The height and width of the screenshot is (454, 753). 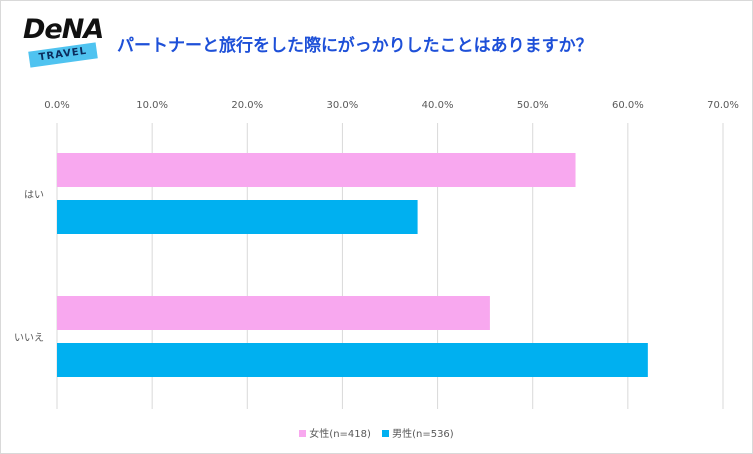 I want to click on dena-travel-logo: DeNA TRAVEL, so click(x=63, y=44).